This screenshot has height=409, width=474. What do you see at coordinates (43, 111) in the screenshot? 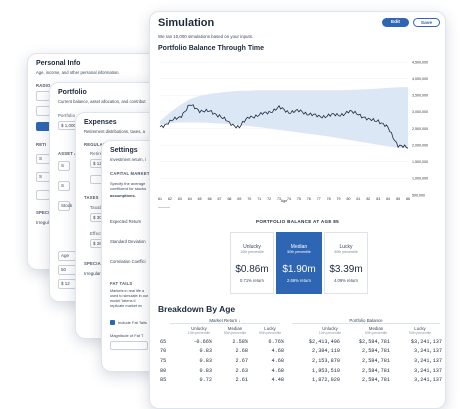
I see `age-field` at bounding box center [43, 111].